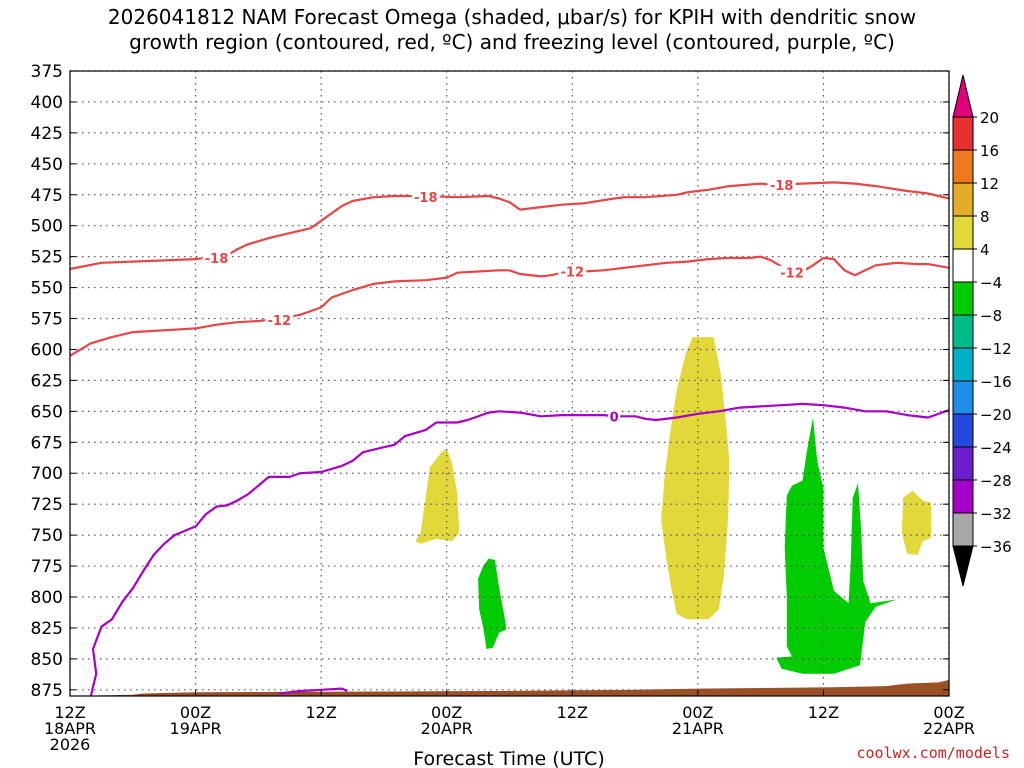  Describe the element at coordinates (698, 728) in the screenshot. I see `x-tick-label: 21APR` at that location.